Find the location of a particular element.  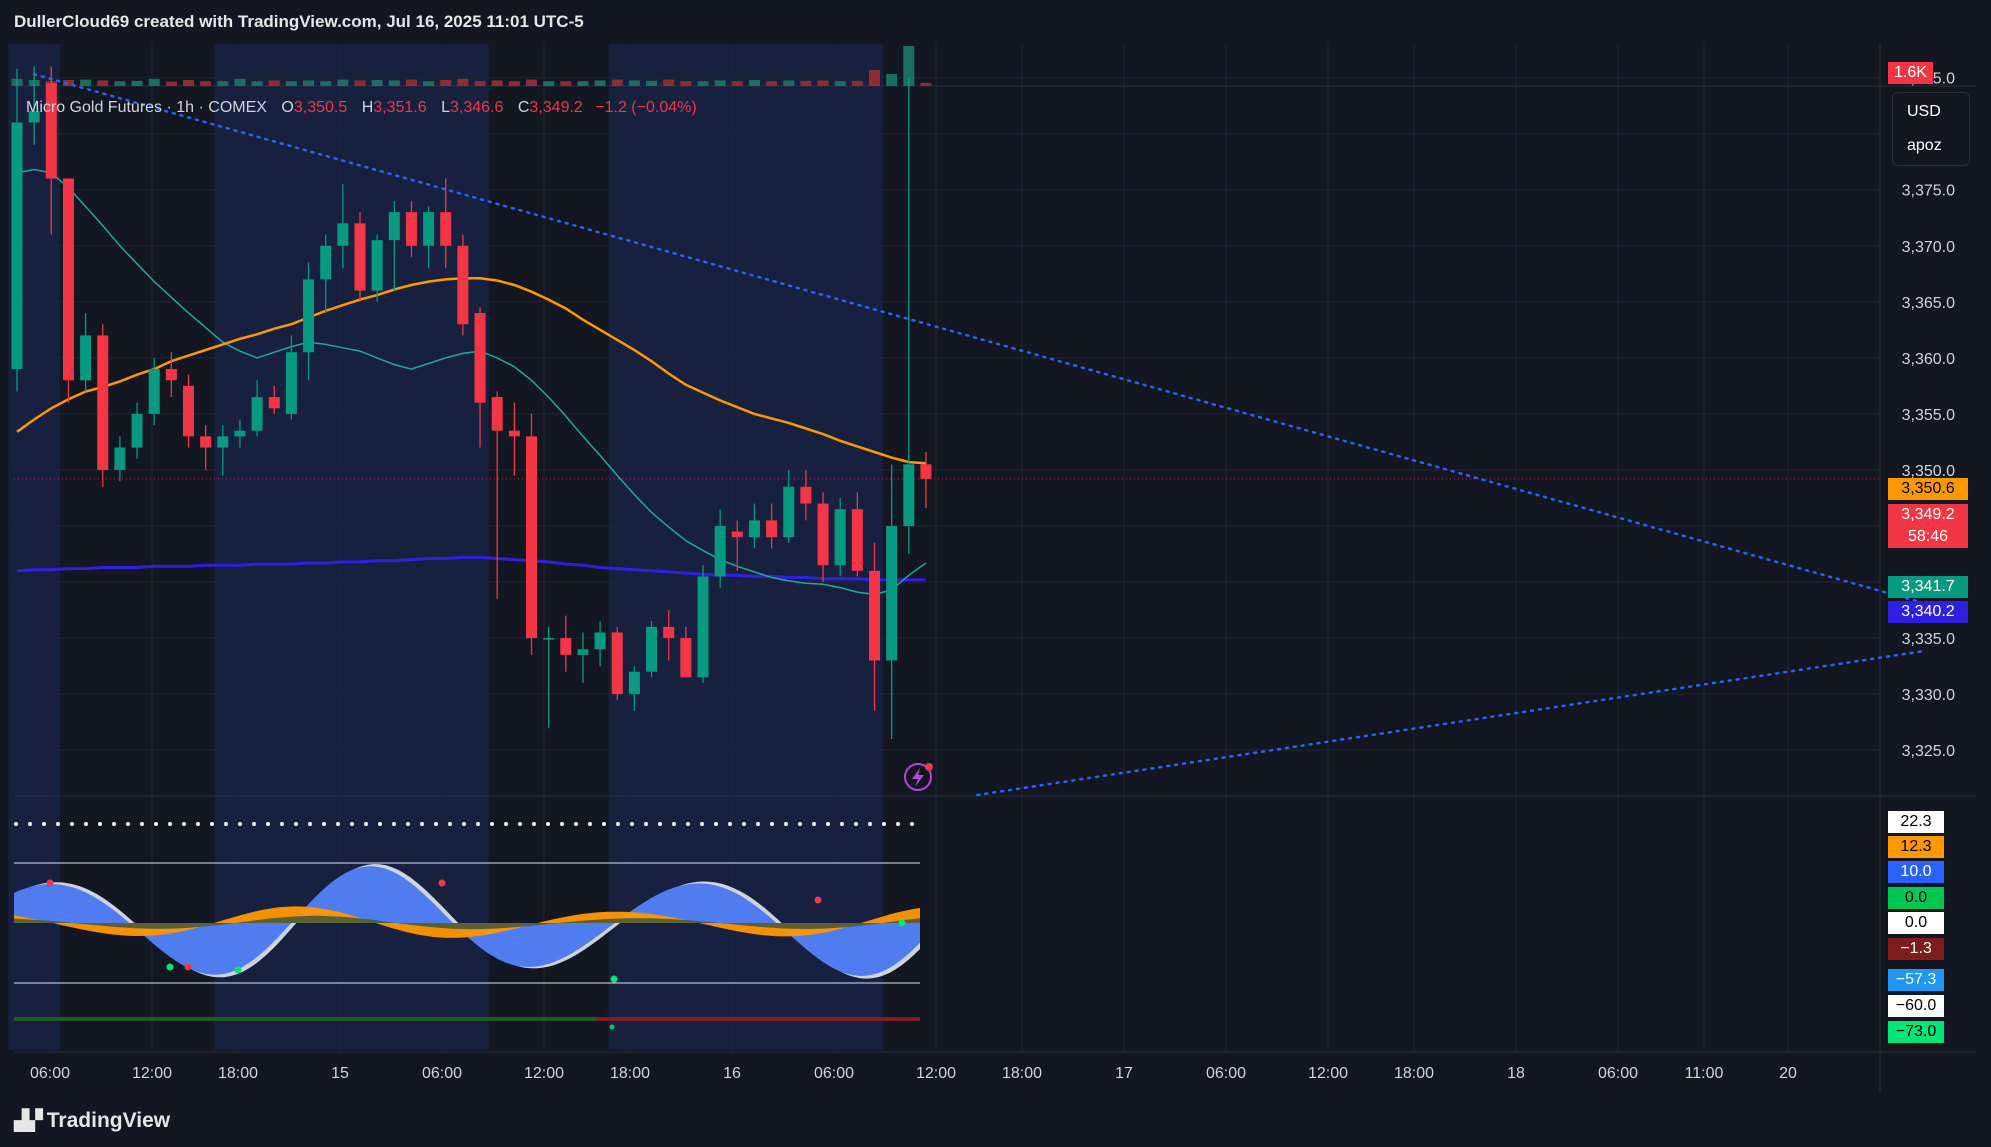

volume-badge: 1.6K is located at coordinates (1910, 73).